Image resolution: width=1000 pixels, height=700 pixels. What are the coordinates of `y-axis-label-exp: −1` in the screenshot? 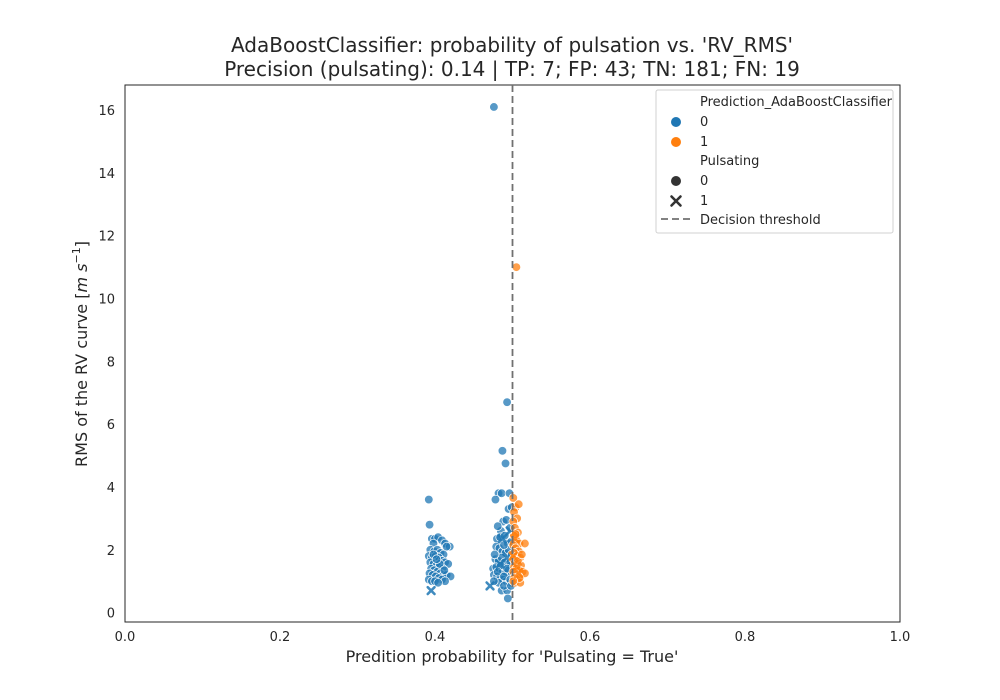 It's located at (76, 255).